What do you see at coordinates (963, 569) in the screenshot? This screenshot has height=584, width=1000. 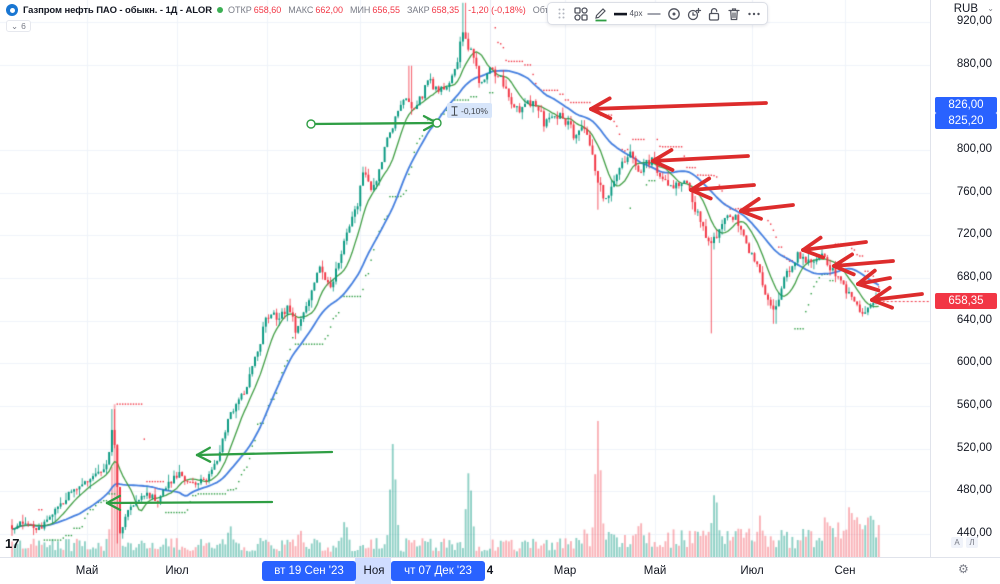 I see `axis-settings-gear-icon: ⚙` at bounding box center [963, 569].